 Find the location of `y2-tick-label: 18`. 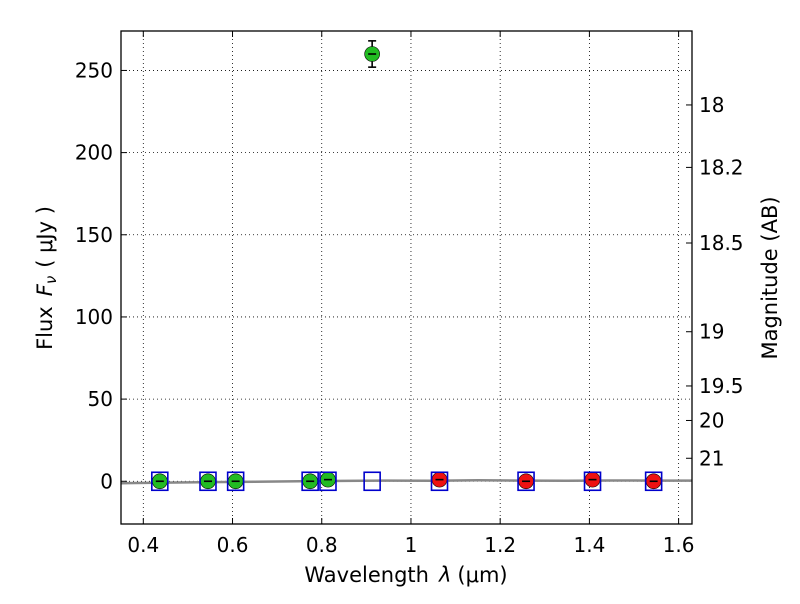

y2-tick-label: 18 is located at coordinates (711, 105).